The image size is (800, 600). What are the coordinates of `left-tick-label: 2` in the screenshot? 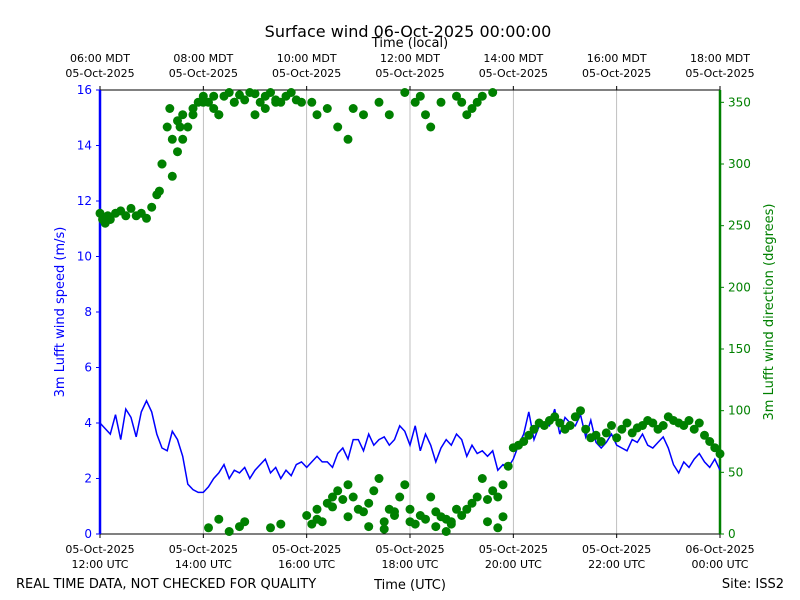 It's located at (88, 479).